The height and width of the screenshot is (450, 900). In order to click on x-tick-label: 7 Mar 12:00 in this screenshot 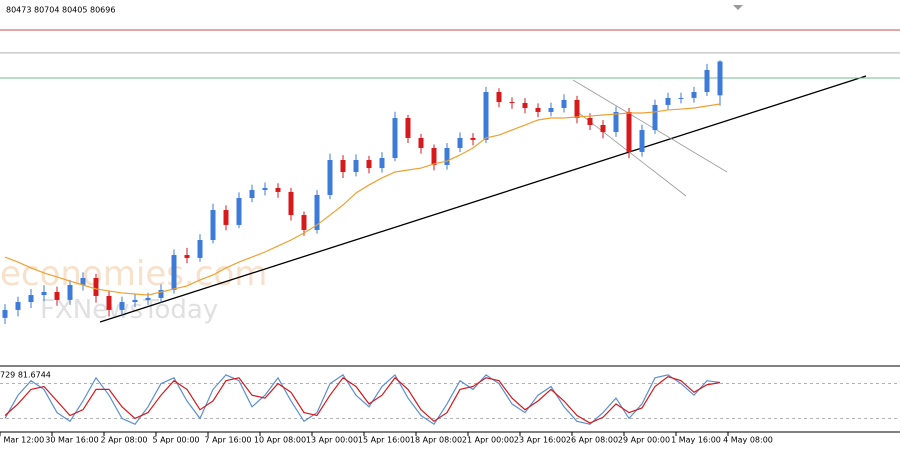, I will do `click(22, 440)`.